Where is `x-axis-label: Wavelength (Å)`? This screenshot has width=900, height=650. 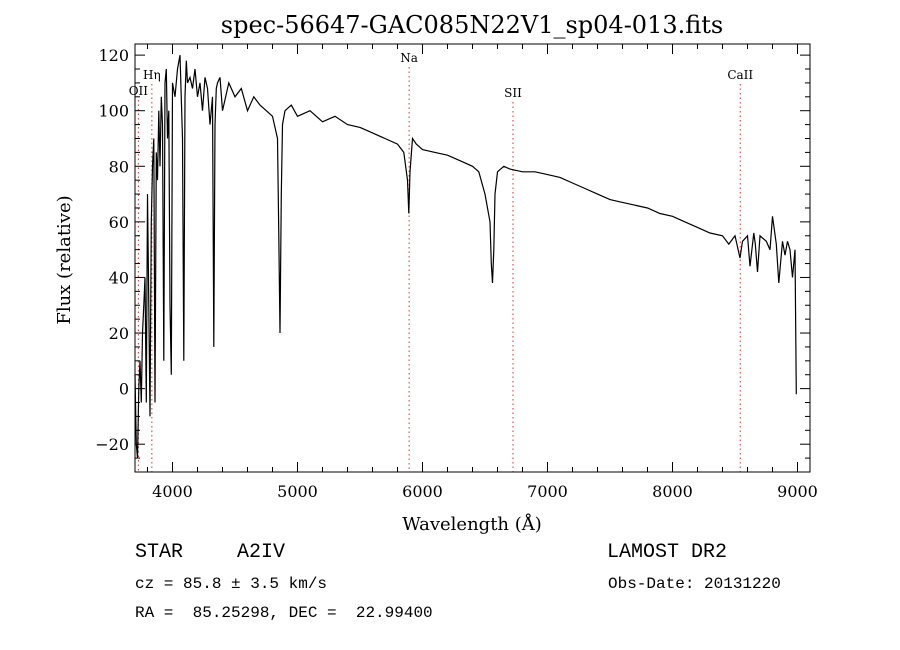 x-axis-label: Wavelength (Å) is located at coordinates (472, 524).